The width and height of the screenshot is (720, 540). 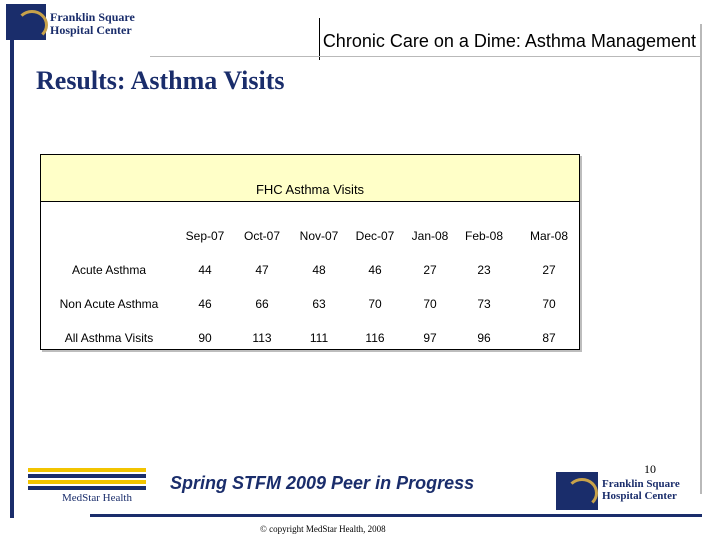 I want to click on column-header: Jan-08, so click(x=430, y=236).